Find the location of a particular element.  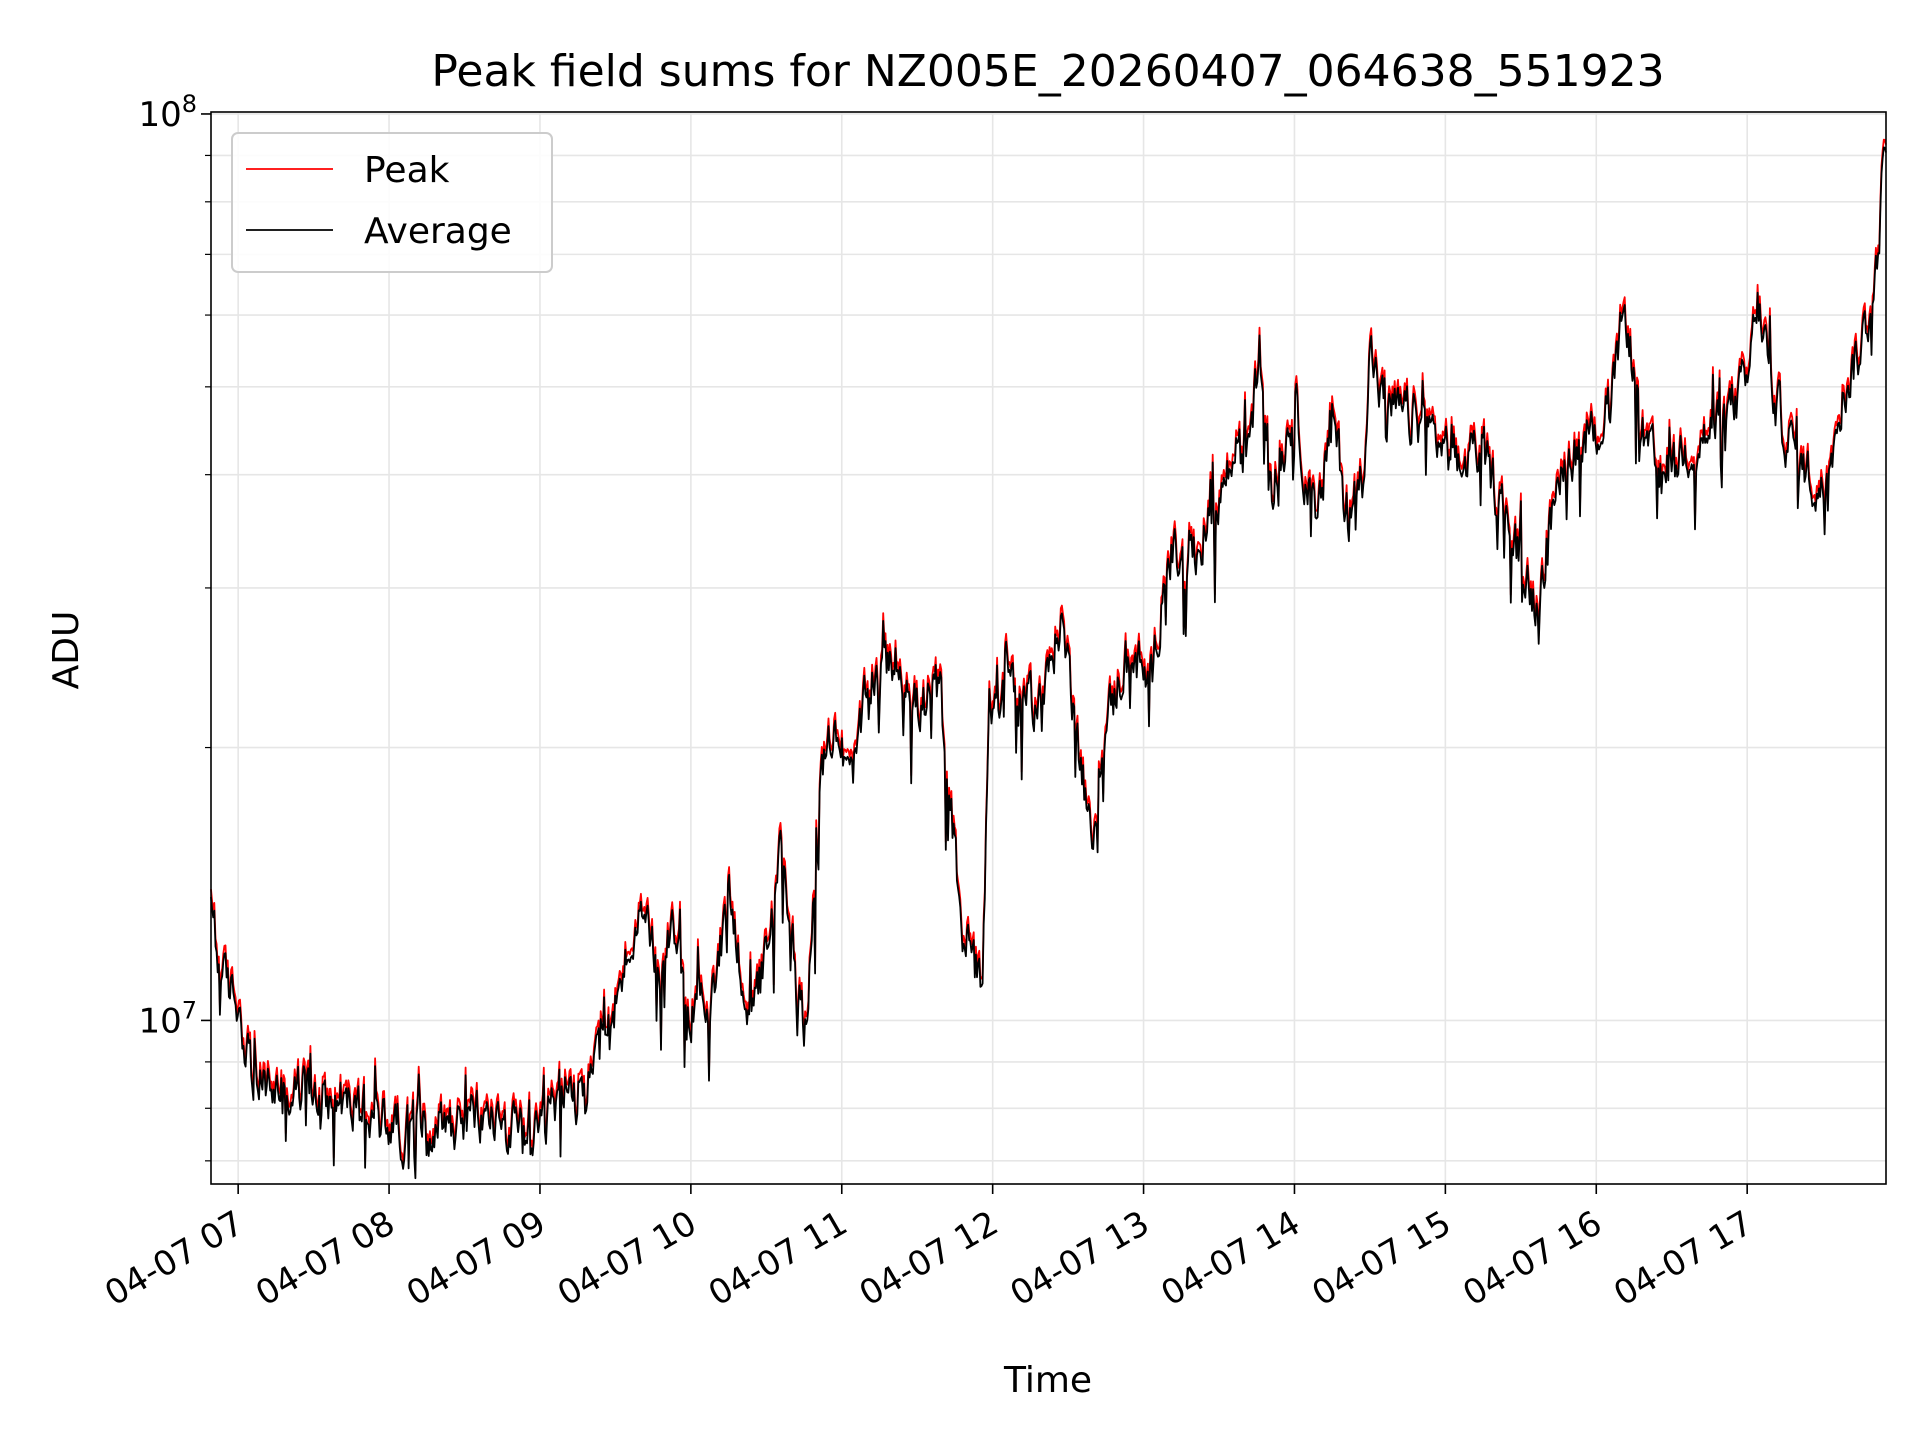

x-axis-label: Time is located at coordinates (1047, 1380).